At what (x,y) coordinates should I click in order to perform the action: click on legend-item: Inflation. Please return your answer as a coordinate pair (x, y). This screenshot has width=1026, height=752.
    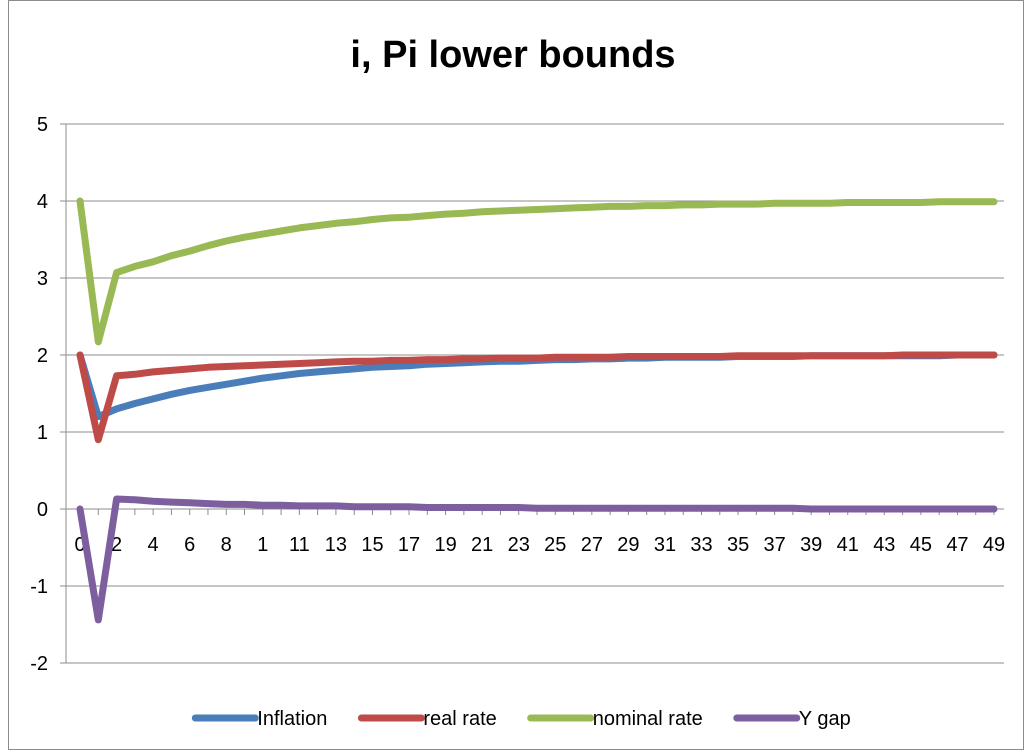
    Looking at the image, I should click on (259, 719).